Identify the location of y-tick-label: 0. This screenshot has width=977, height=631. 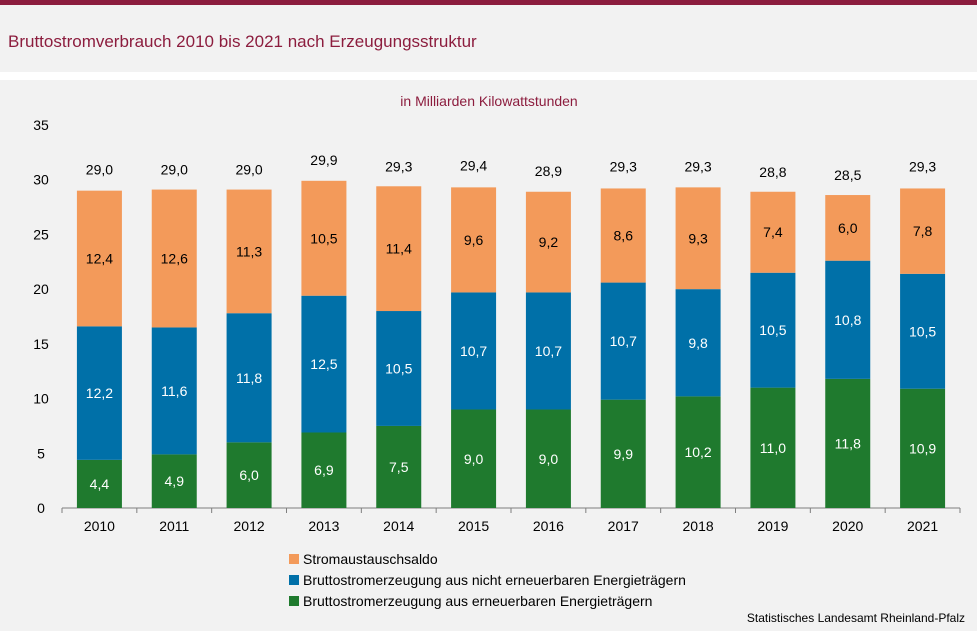
(41, 508).